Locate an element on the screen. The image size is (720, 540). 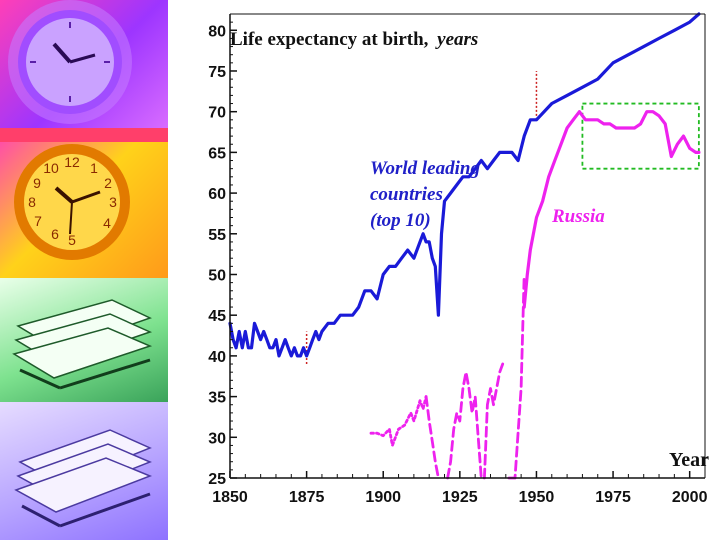
highlight-box is located at coordinates (640, 136).